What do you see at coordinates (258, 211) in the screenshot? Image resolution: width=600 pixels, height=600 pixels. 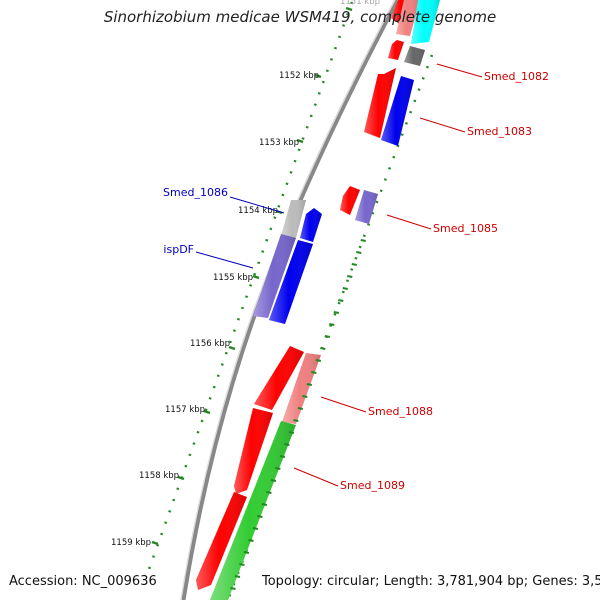 I see `ruler-tick-label: 1154 kbp` at bounding box center [258, 211].